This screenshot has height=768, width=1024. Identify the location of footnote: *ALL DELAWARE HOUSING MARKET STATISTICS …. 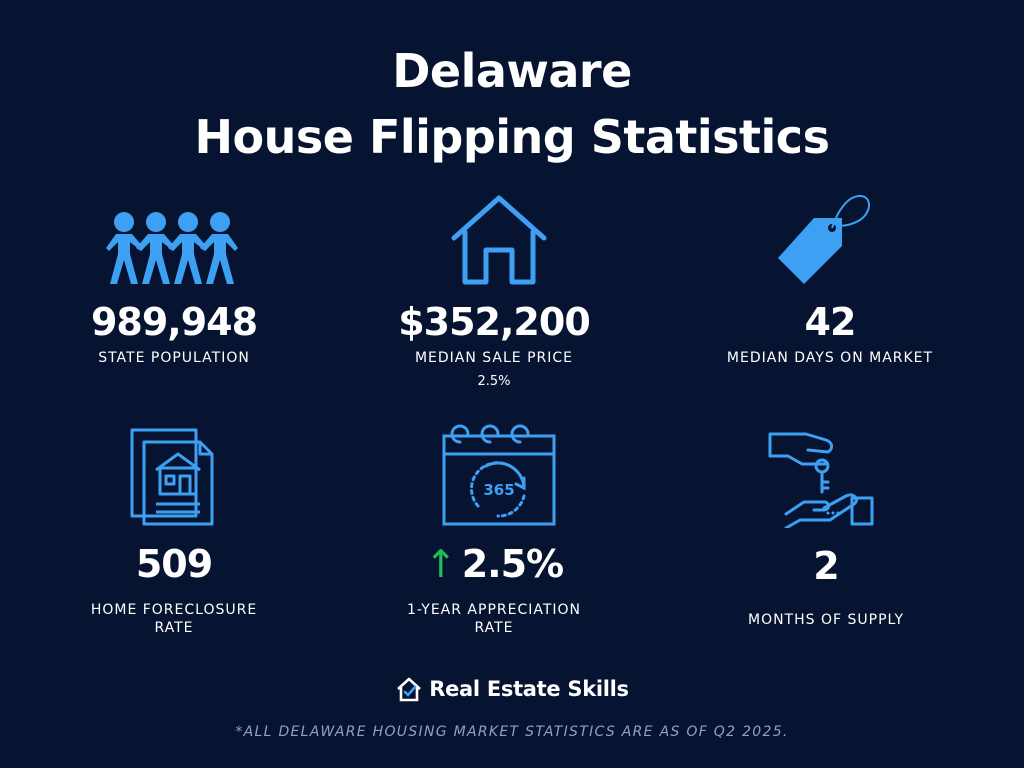
(512, 732).